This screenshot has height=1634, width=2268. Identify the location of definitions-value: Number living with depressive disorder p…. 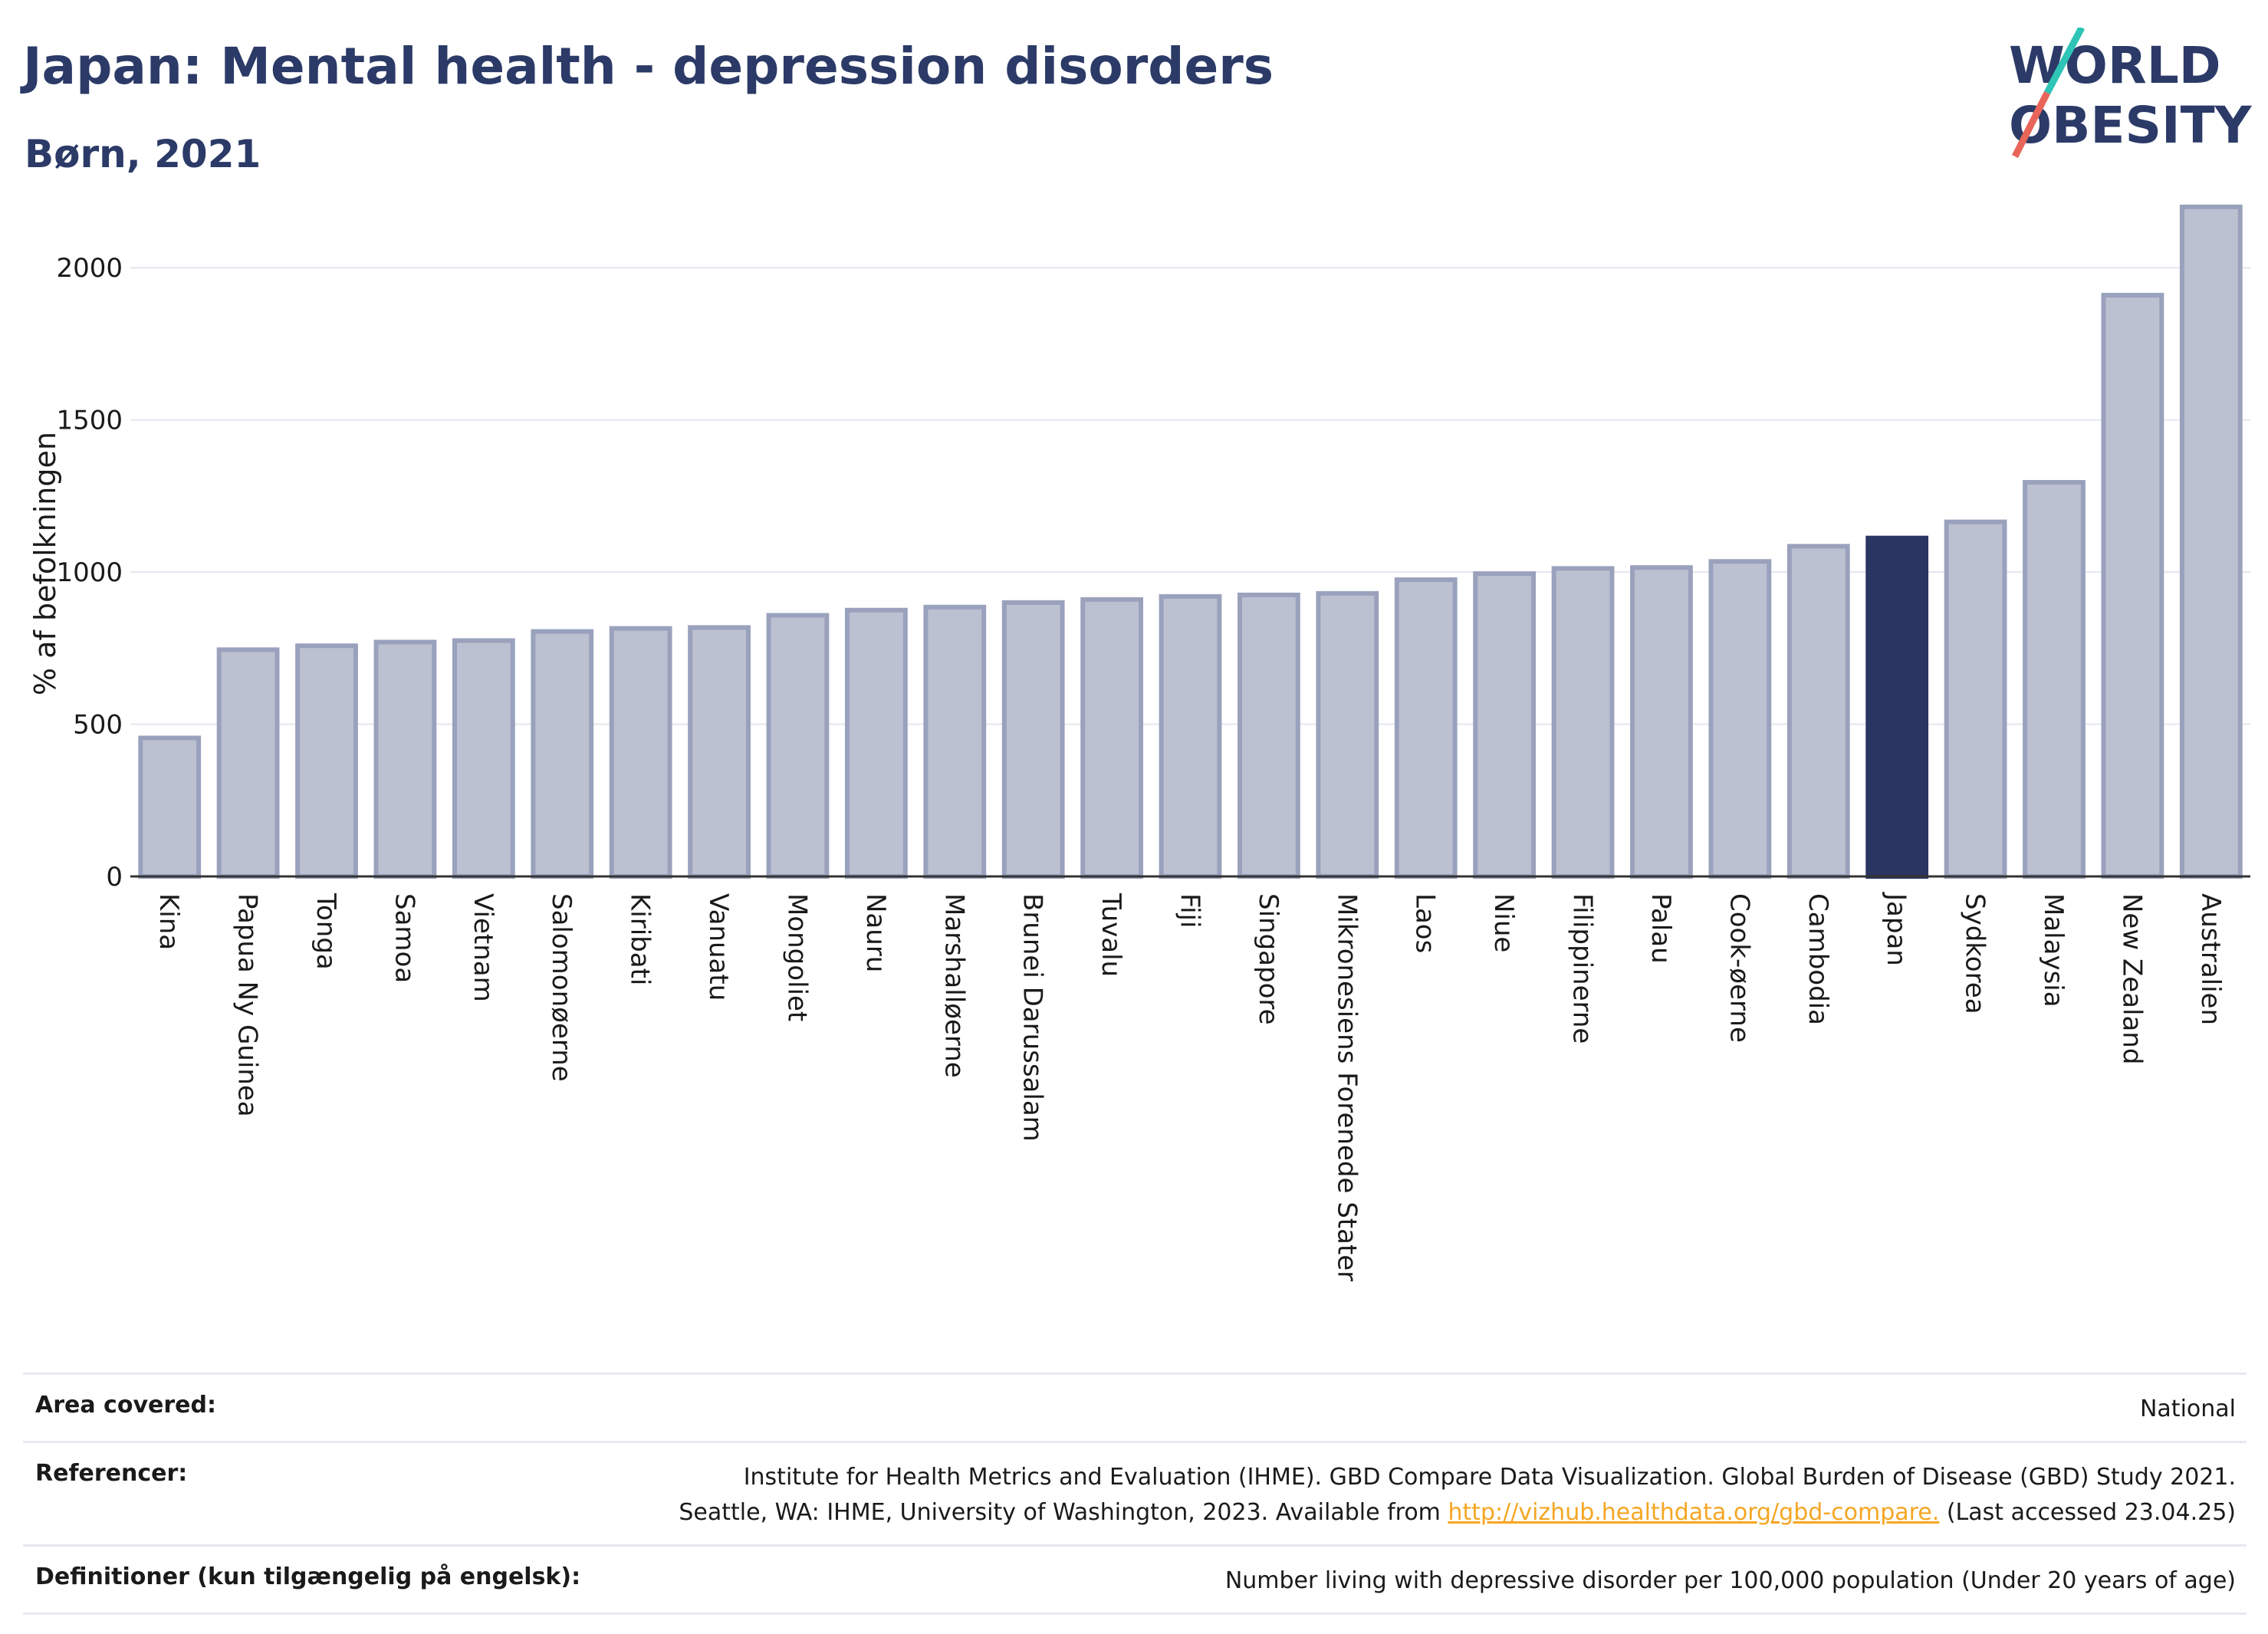
(1730, 1581).